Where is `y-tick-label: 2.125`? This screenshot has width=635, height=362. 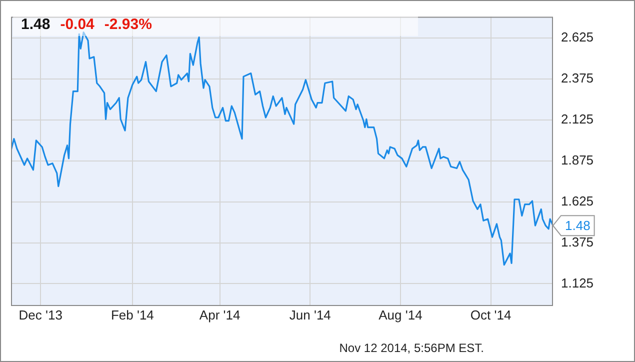
y-tick-label: 2.125 is located at coordinates (577, 119).